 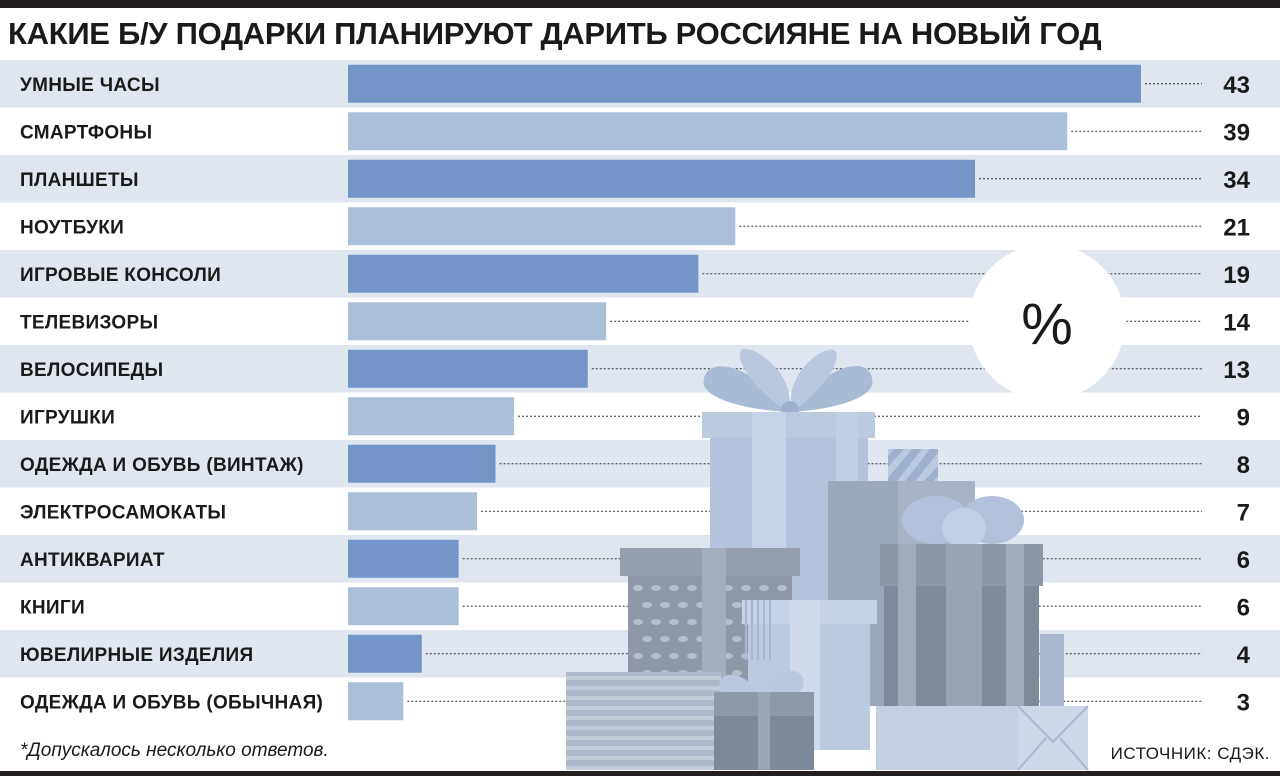 What do you see at coordinates (1190, 753) in the screenshot?
I see `source-credit: ИСТОЧНИК: СДЭК.` at bounding box center [1190, 753].